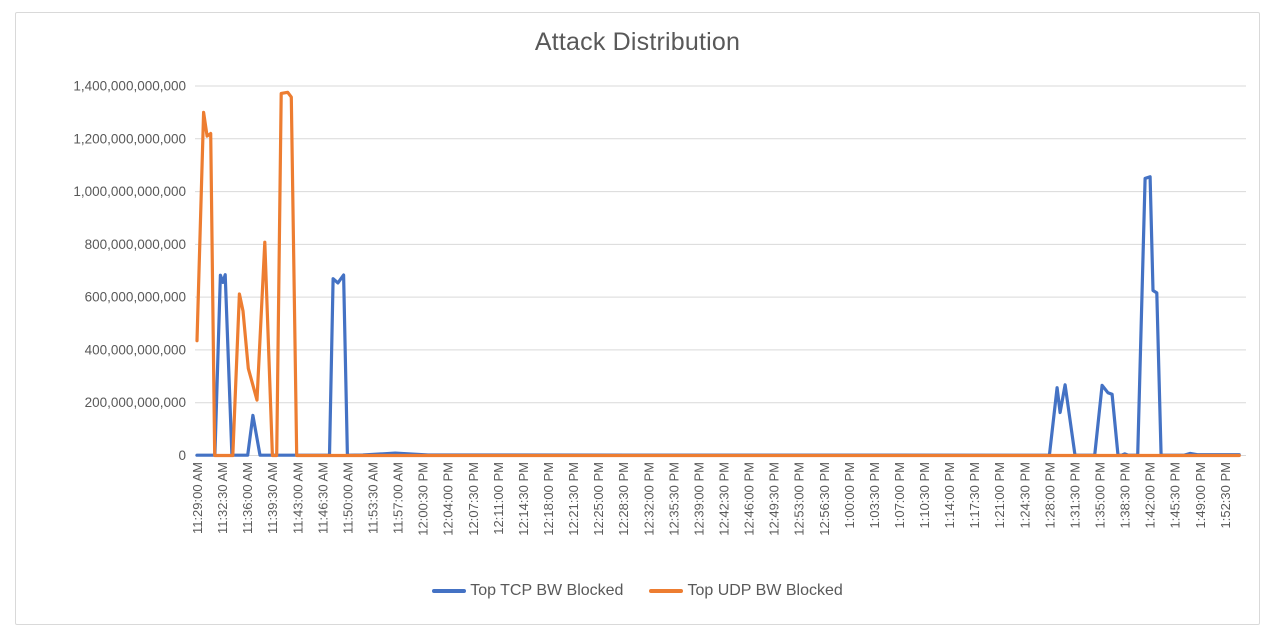  Describe the element at coordinates (1200, 495) in the screenshot. I see `x-axis-tick-label: 1:49:00 PM` at that location.